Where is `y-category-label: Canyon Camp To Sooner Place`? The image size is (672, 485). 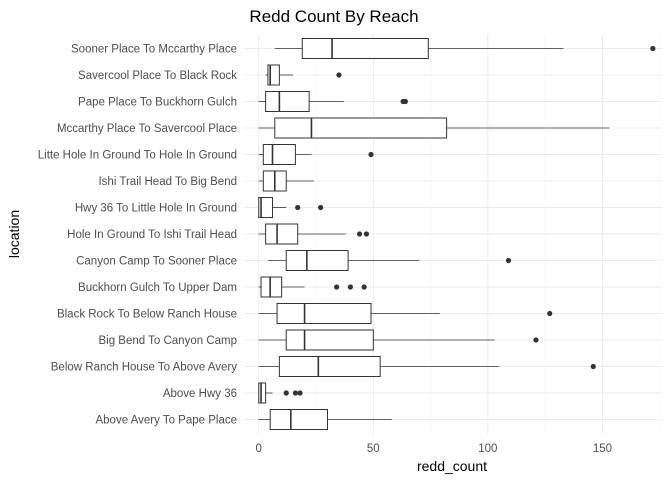
y-category-label: Canyon Camp To Sooner Place is located at coordinates (156, 262).